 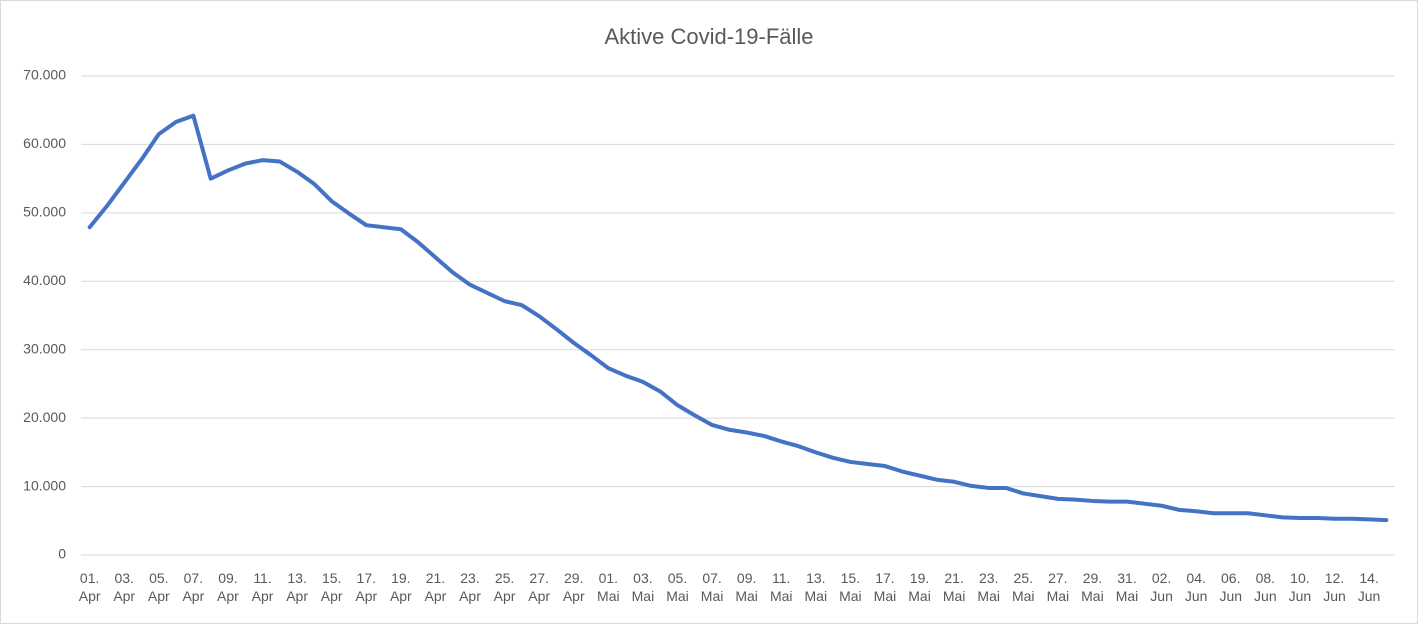 I want to click on x-tick-label: 01. Mai, so click(x=608, y=587).